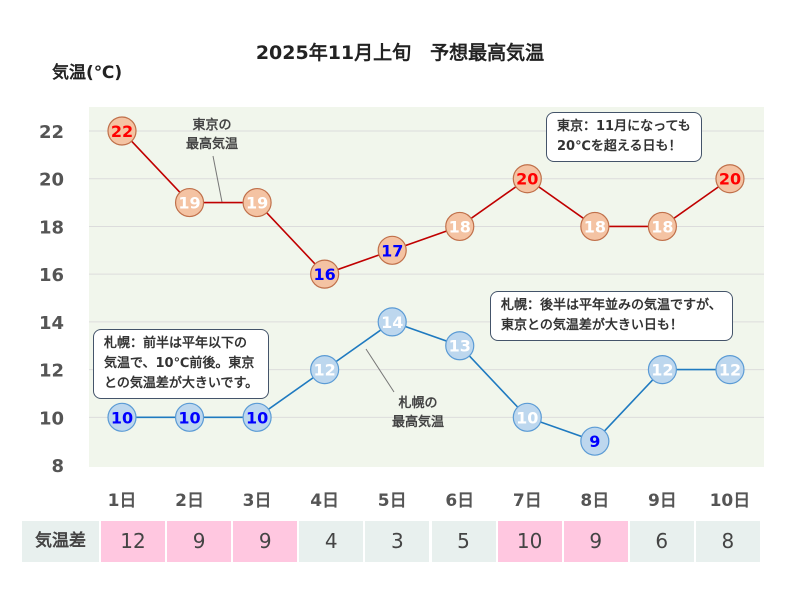 The image size is (800, 600). Describe the element at coordinates (181, 364) in the screenshot. I see `annotation-sapporo-first-half: 札幌：前半は平年以下の 気温で、10℃前後。東京 との気温差が大きいです。` at that location.